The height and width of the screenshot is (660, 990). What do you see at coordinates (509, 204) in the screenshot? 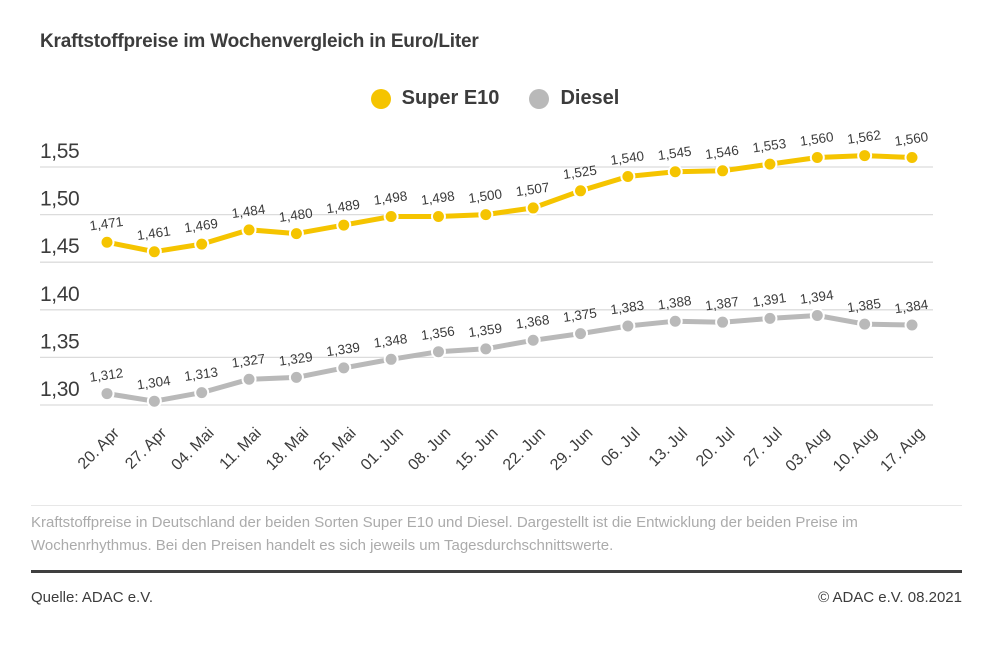
I see `series-line-super-e10` at bounding box center [509, 204].